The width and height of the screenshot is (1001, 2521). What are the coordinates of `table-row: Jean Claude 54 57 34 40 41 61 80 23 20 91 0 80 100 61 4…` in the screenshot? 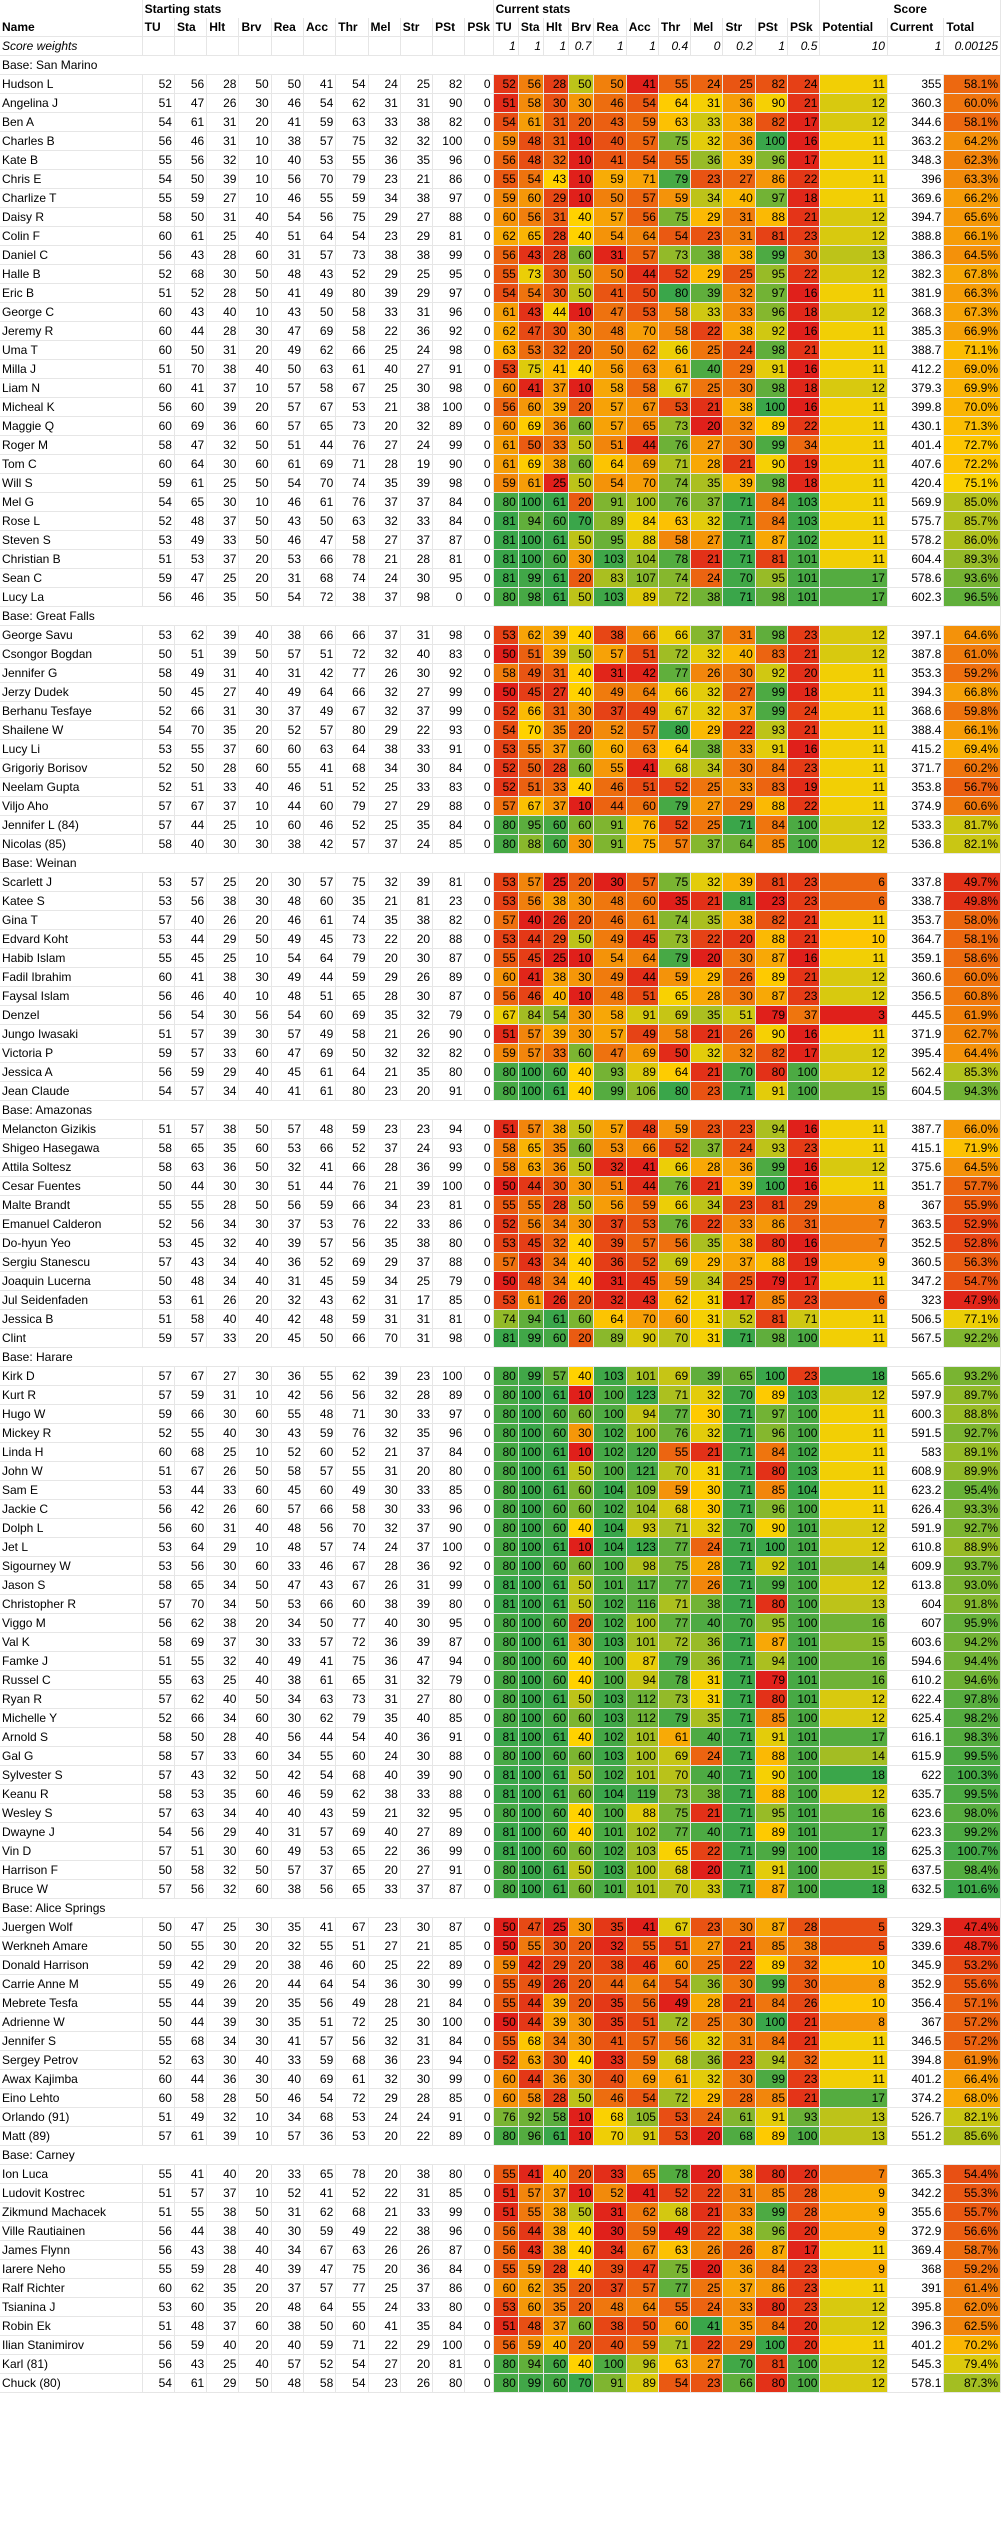 It's located at (500, 1091).